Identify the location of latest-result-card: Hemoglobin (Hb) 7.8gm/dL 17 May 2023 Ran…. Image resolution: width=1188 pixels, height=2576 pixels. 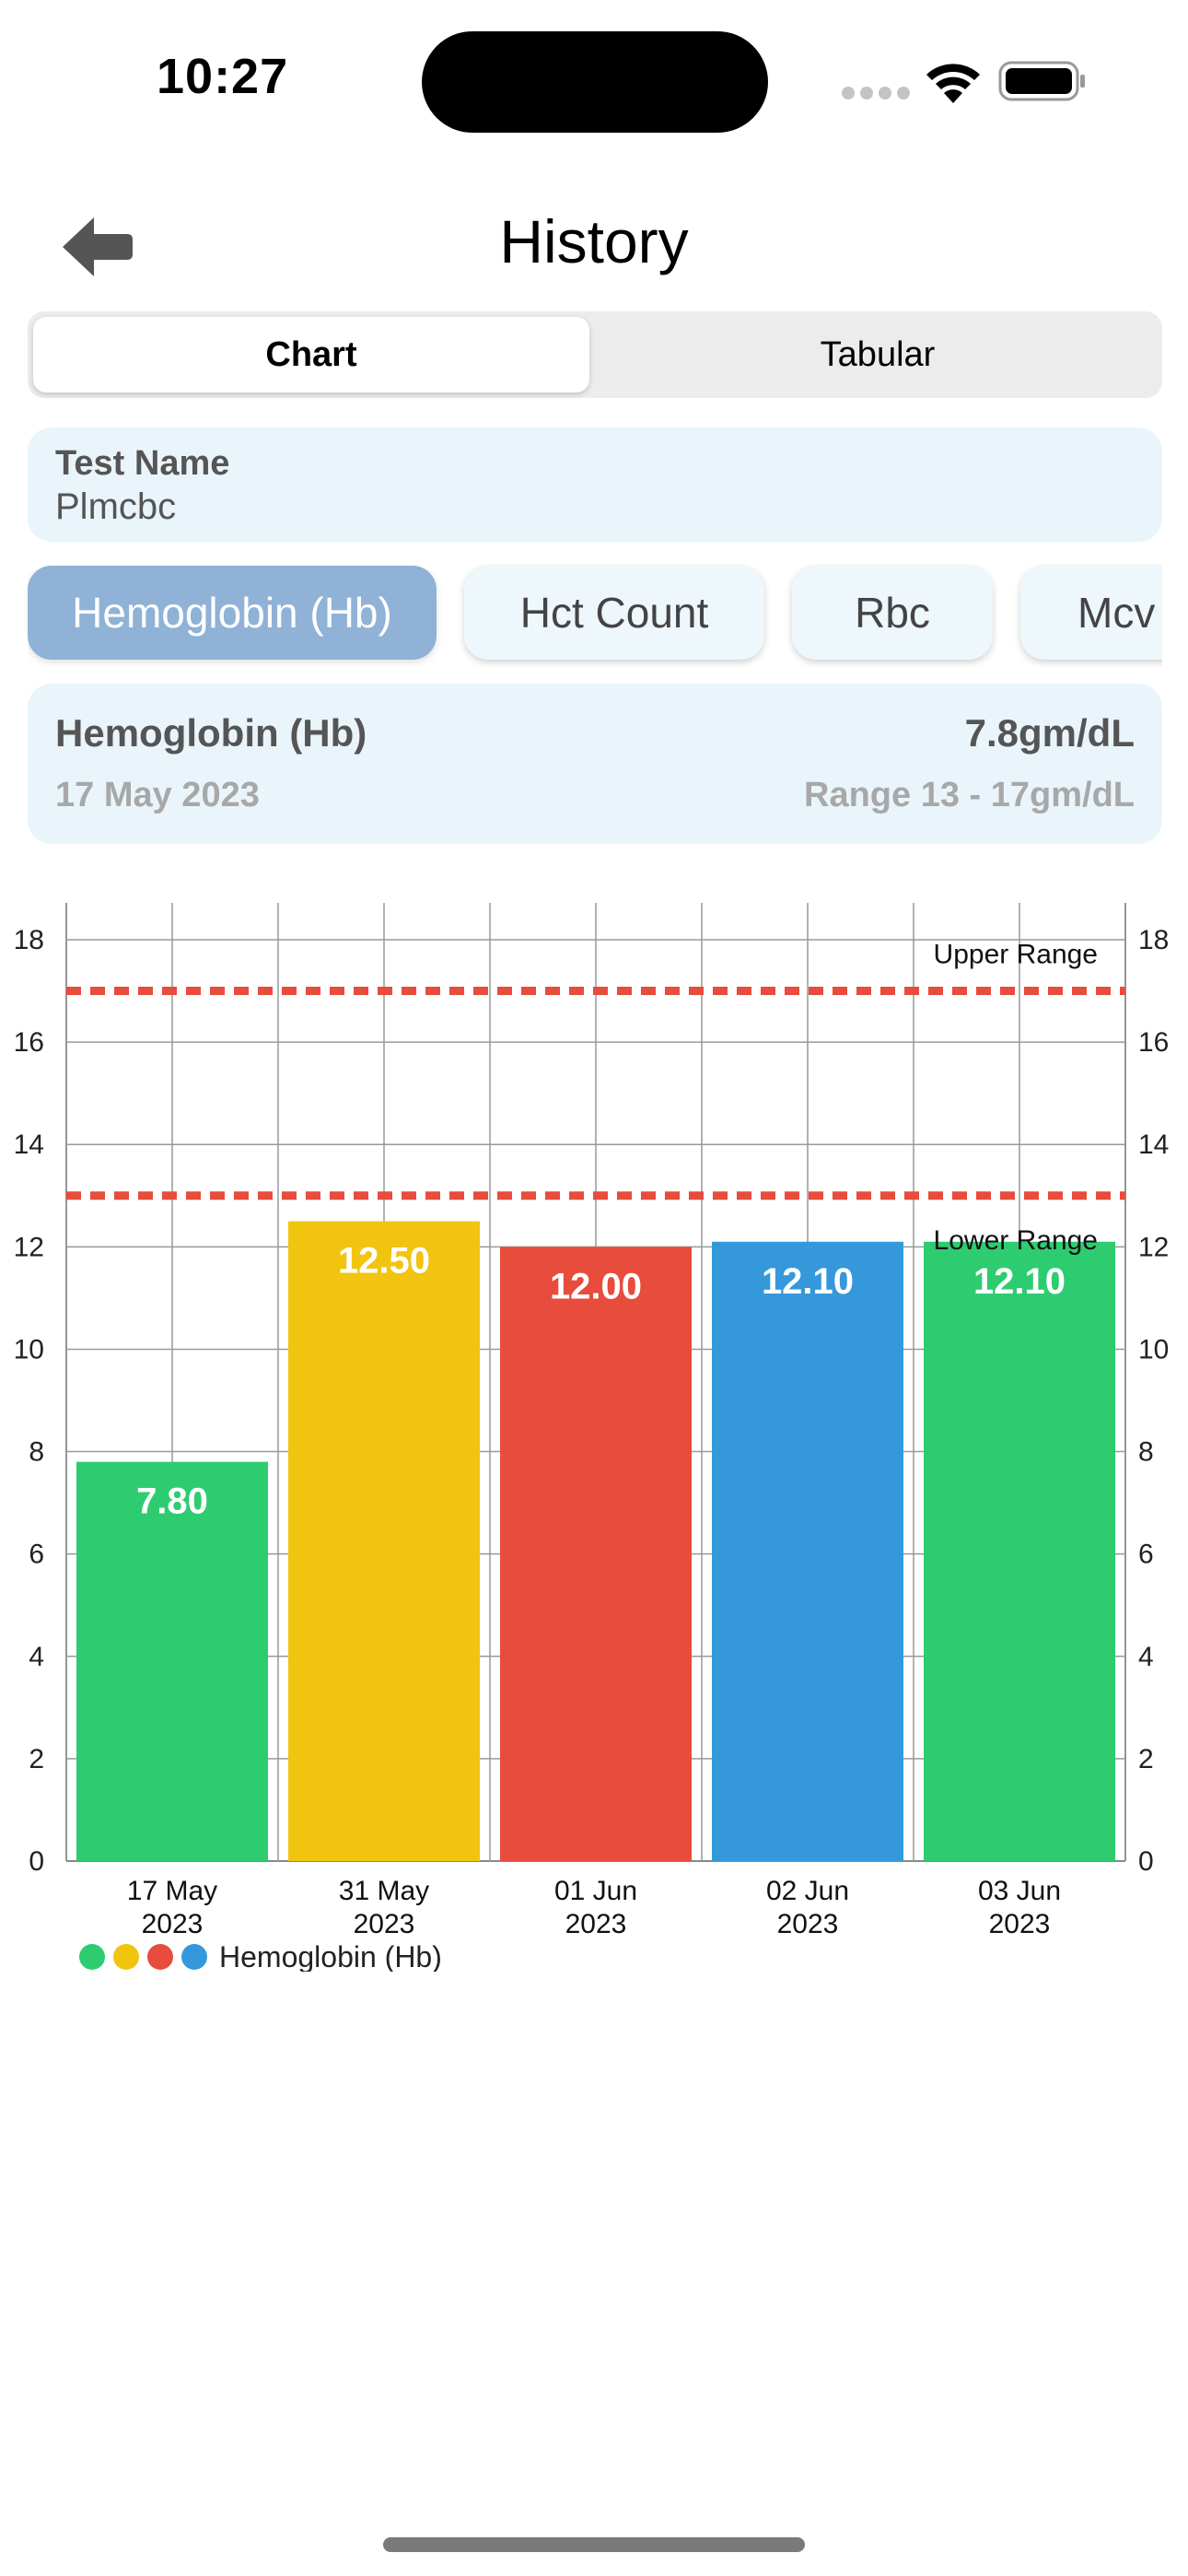
(595, 764).